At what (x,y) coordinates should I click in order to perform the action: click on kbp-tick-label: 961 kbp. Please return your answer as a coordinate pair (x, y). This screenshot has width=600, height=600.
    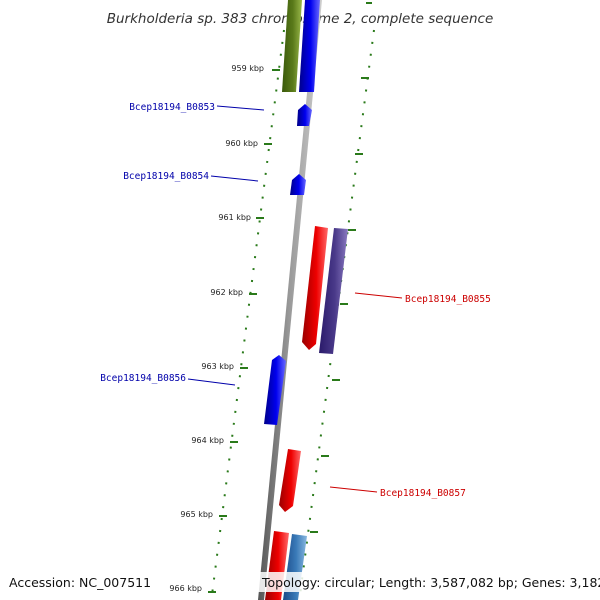
    Looking at the image, I should click on (234, 217).